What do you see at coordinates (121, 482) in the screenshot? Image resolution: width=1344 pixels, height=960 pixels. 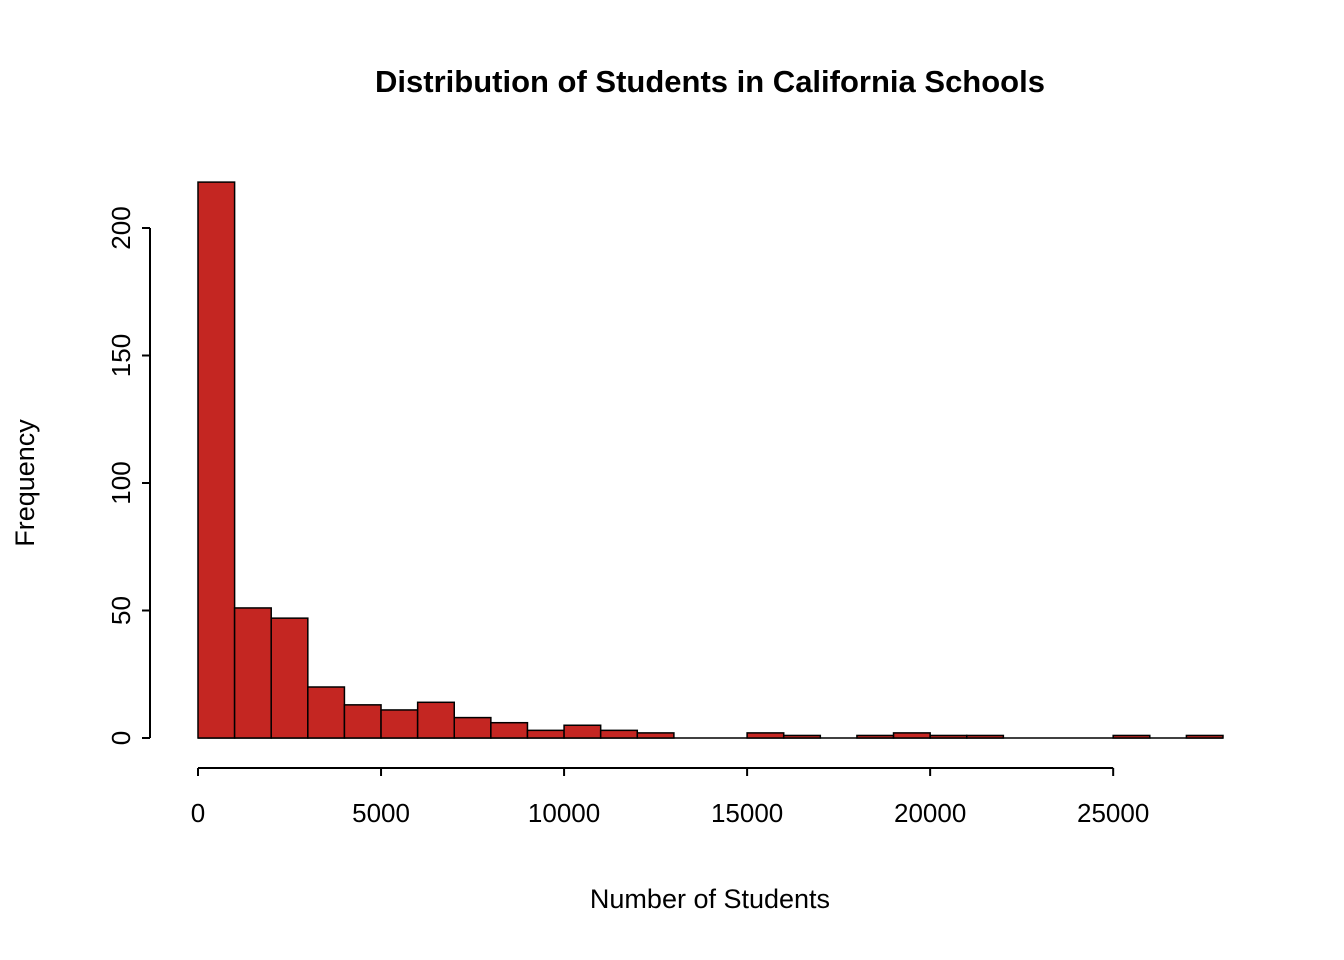 I see `y-tick-label: 100` at bounding box center [121, 482].